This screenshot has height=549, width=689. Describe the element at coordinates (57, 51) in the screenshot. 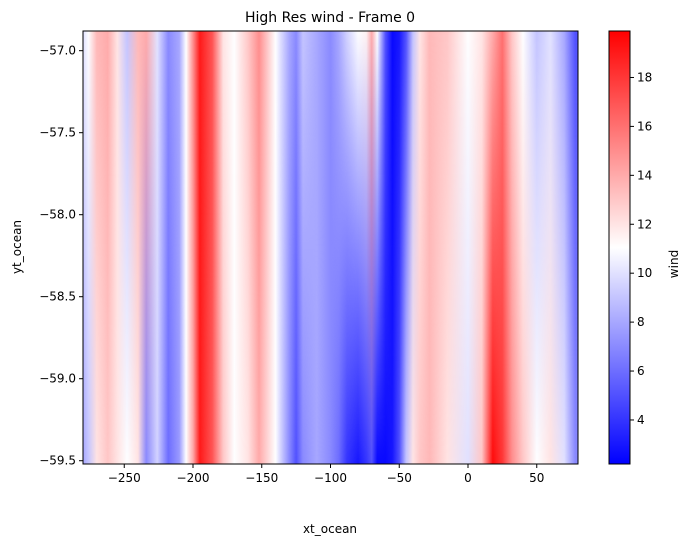

I see `y-tick-label: −57.0` at that location.